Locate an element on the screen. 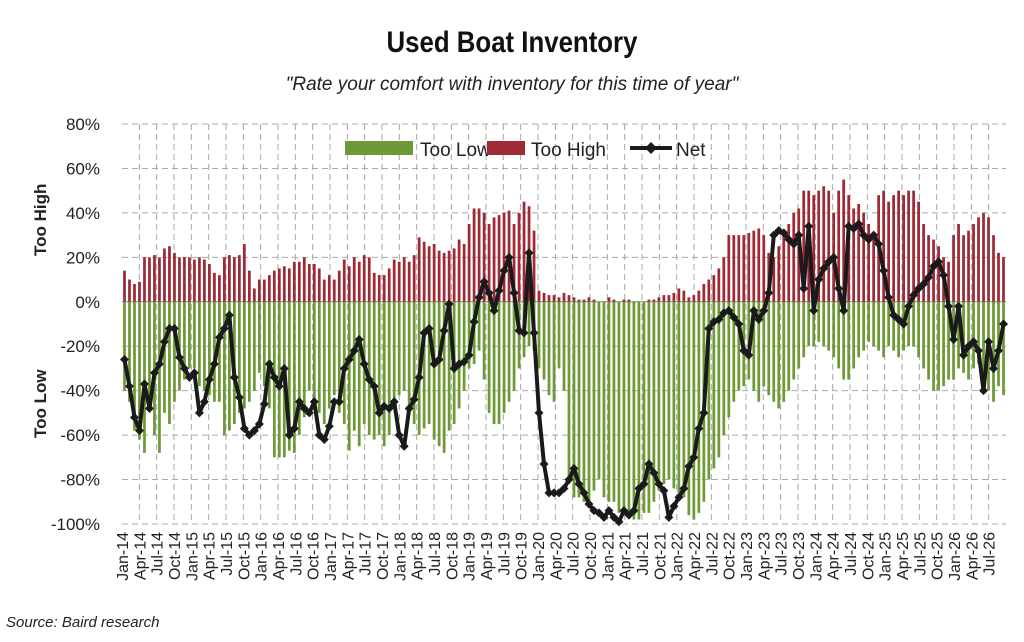  x-tick-label: Jan-20 is located at coordinates (539, 556).